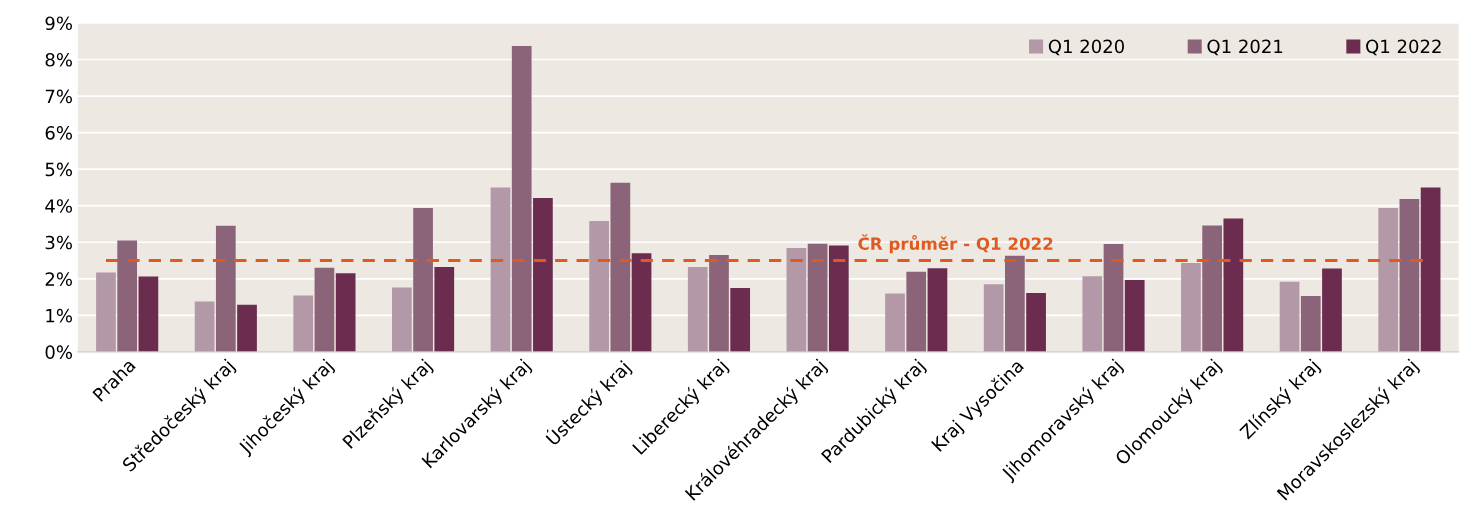  I want to click on legend-label: Q1 2021, so click(1245, 47).